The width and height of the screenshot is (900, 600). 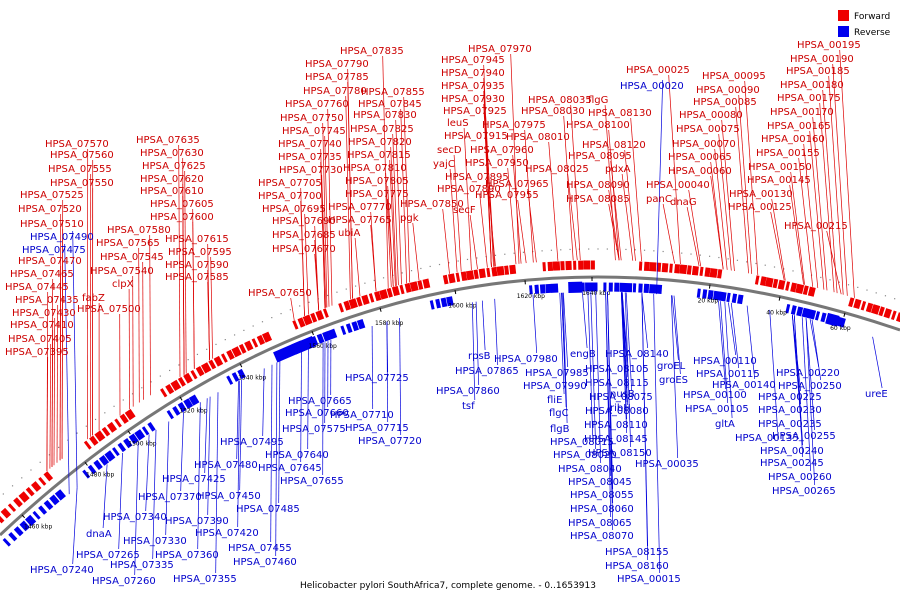 What do you see at coordinates (637, 566) in the screenshot?
I see `reverse-gene-label: HPSA_08160` at bounding box center [637, 566].